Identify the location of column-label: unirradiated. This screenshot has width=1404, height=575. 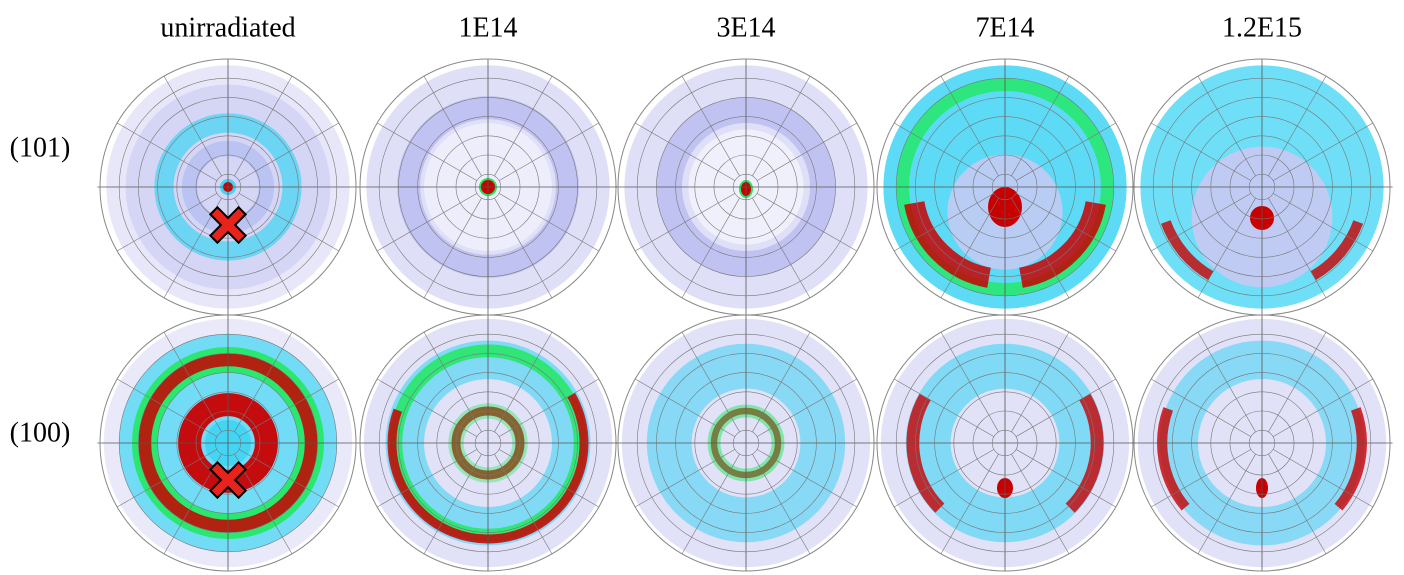
(227, 27).